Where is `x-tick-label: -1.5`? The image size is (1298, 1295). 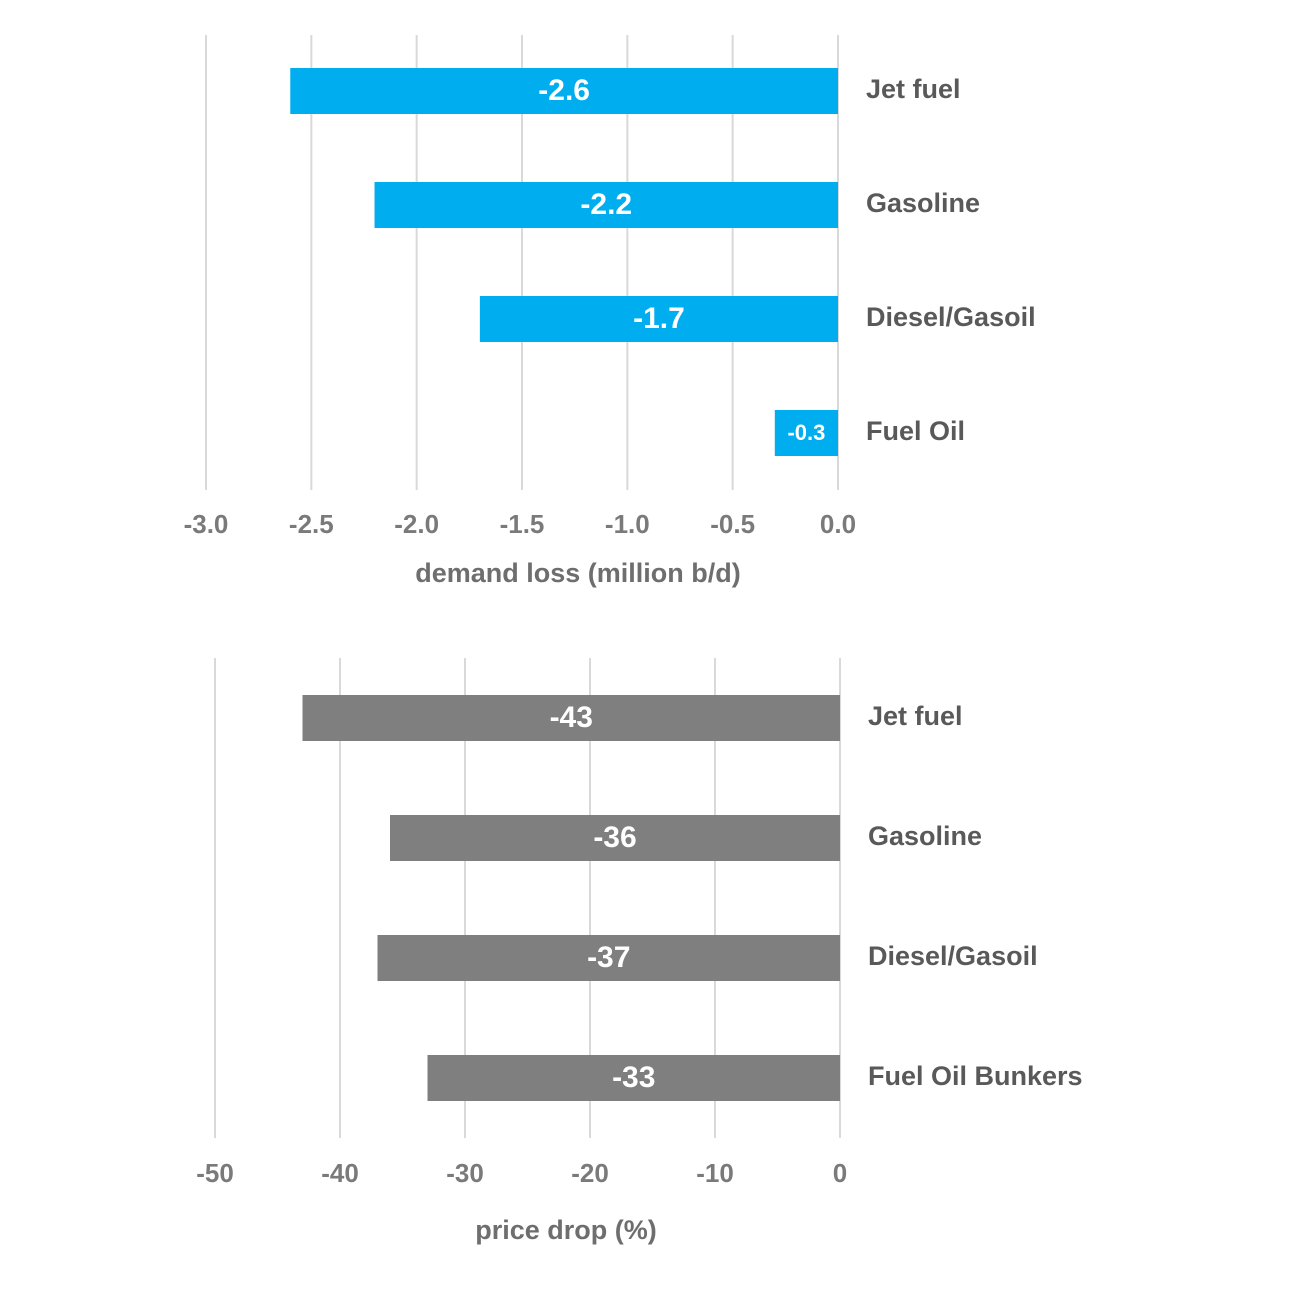 x-tick-label: -1.5 is located at coordinates (522, 524).